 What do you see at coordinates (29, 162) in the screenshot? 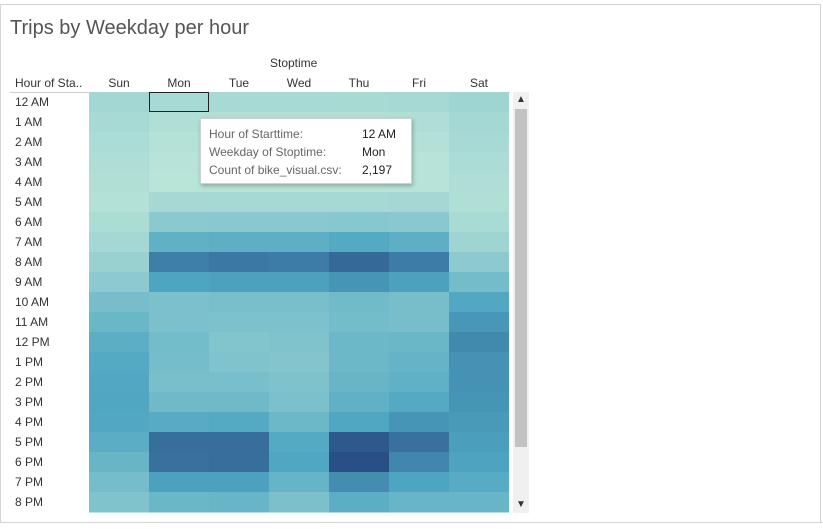
I see `row-label-3-am: 3 AM` at bounding box center [29, 162].